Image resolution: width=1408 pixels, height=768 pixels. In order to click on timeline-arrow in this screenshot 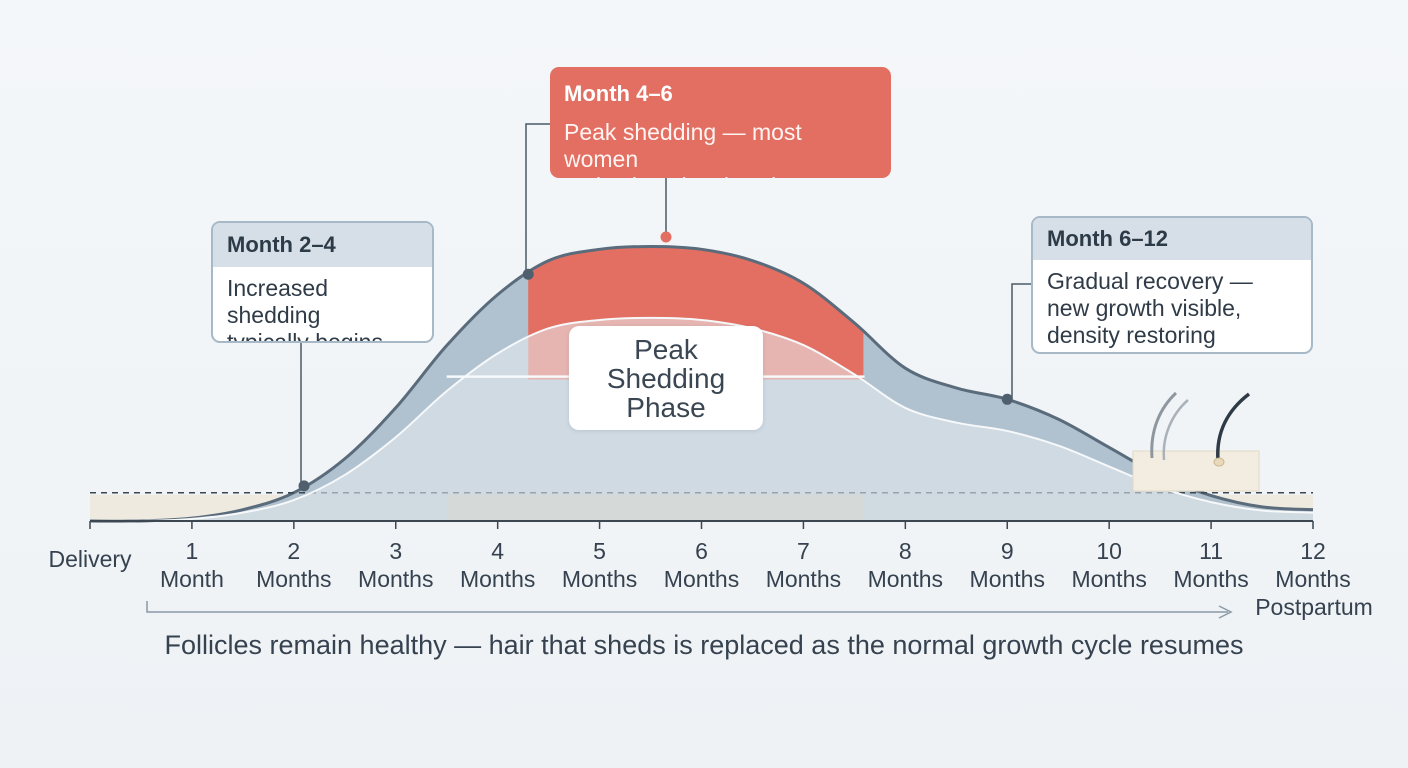, I will do `click(687, 607)`.